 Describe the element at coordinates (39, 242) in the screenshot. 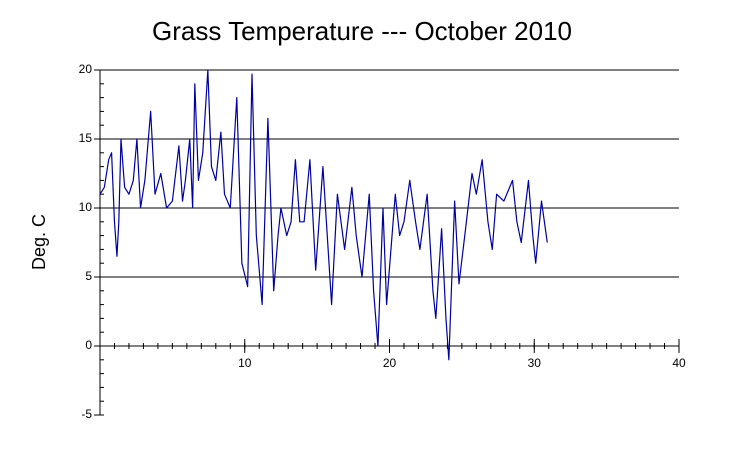

I see `y-axis-label: Deg. C` at that location.